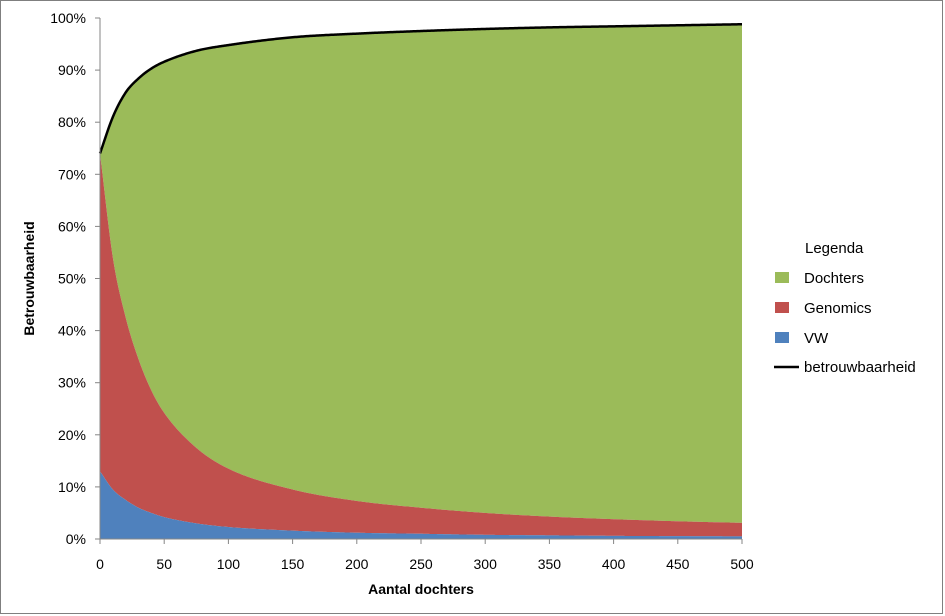 Image resolution: width=945 pixels, height=616 pixels. Describe the element at coordinates (72, 487) in the screenshot. I see `y-tick-label: 10%` at that location.